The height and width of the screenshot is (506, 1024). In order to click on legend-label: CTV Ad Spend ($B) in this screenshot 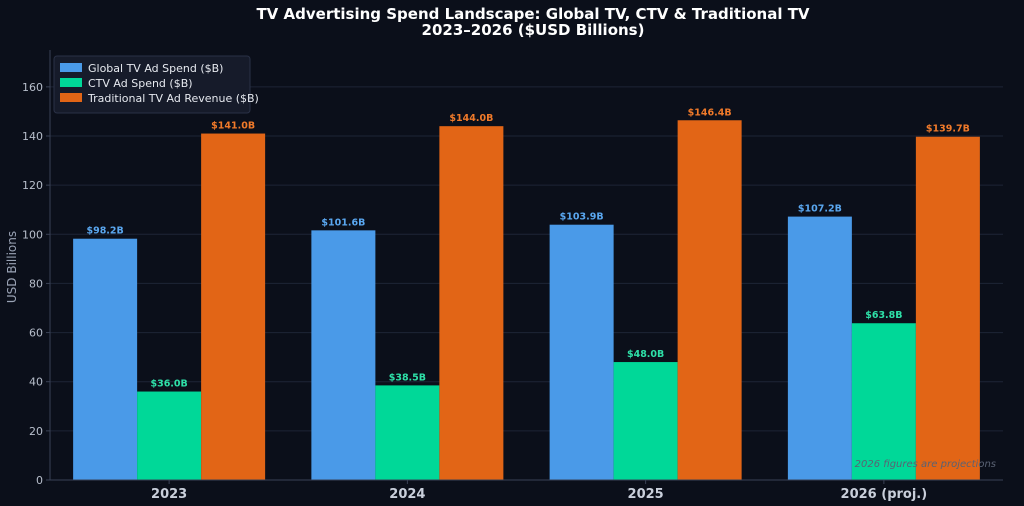, I will do `click(140, 83)`.